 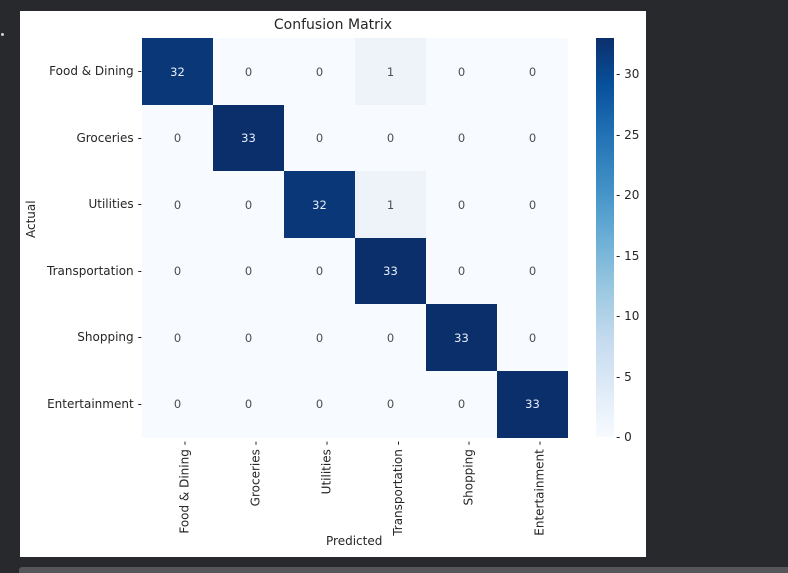 What do you see at coordinates (624, 437) in the screenshot?
I see `colorbar-tick-label: - 0` at bounding box center [624, 437].